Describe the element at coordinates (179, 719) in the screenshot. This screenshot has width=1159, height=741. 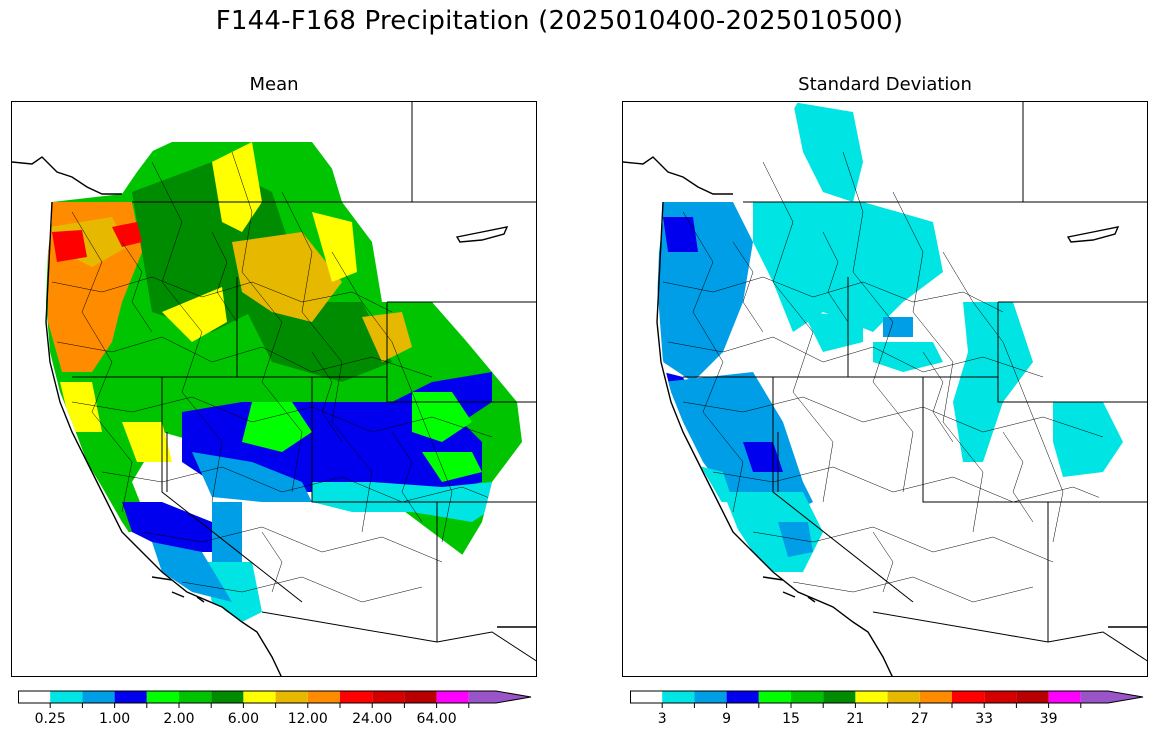
I see `colorbar-tick-label: 2.00` at that location.